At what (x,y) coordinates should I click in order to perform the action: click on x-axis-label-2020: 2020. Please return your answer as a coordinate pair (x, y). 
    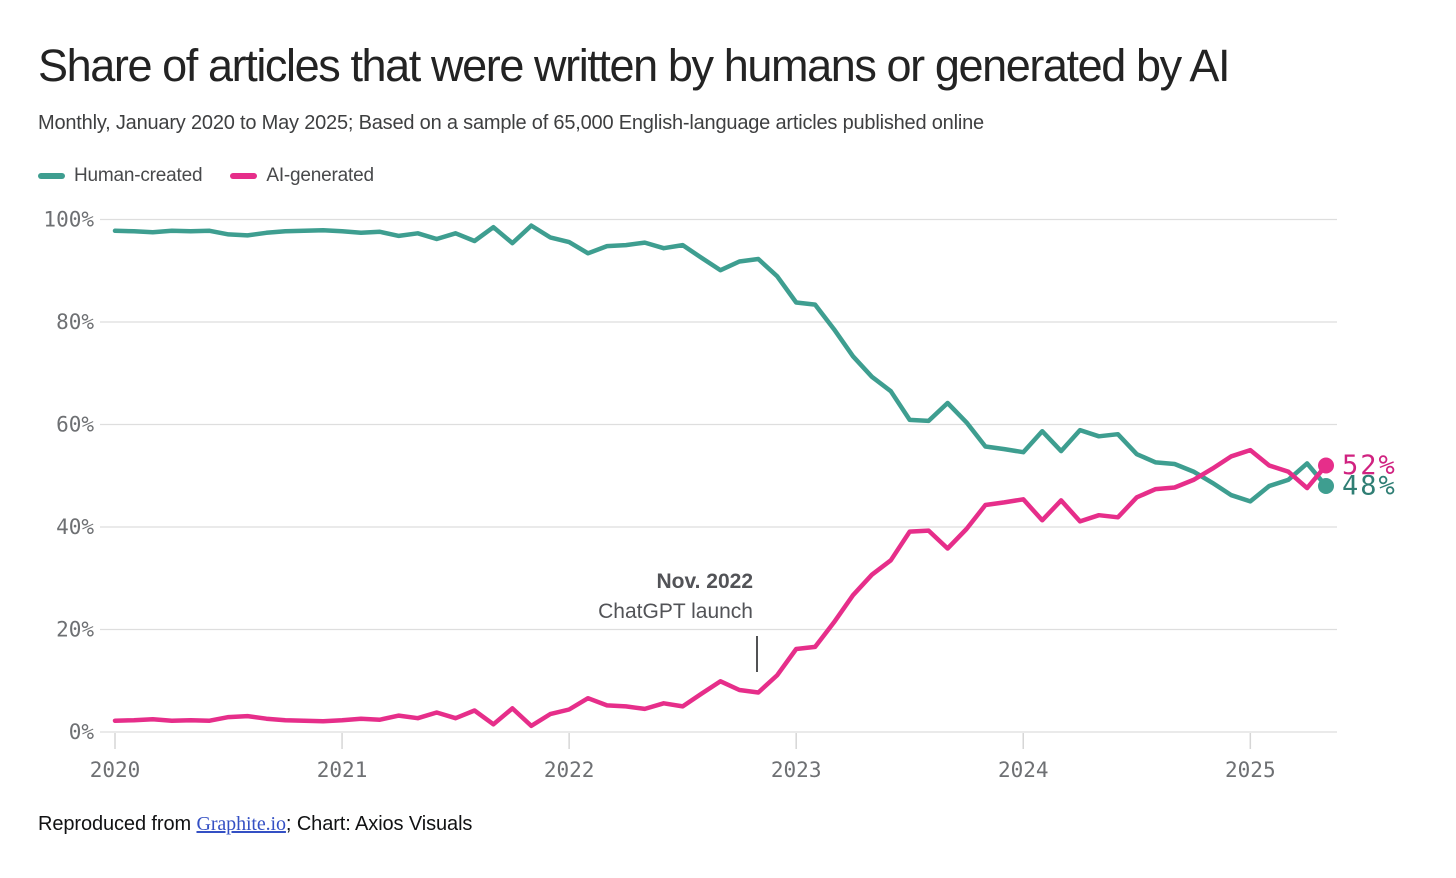
    Looking at the image, I should click on (115, 770).